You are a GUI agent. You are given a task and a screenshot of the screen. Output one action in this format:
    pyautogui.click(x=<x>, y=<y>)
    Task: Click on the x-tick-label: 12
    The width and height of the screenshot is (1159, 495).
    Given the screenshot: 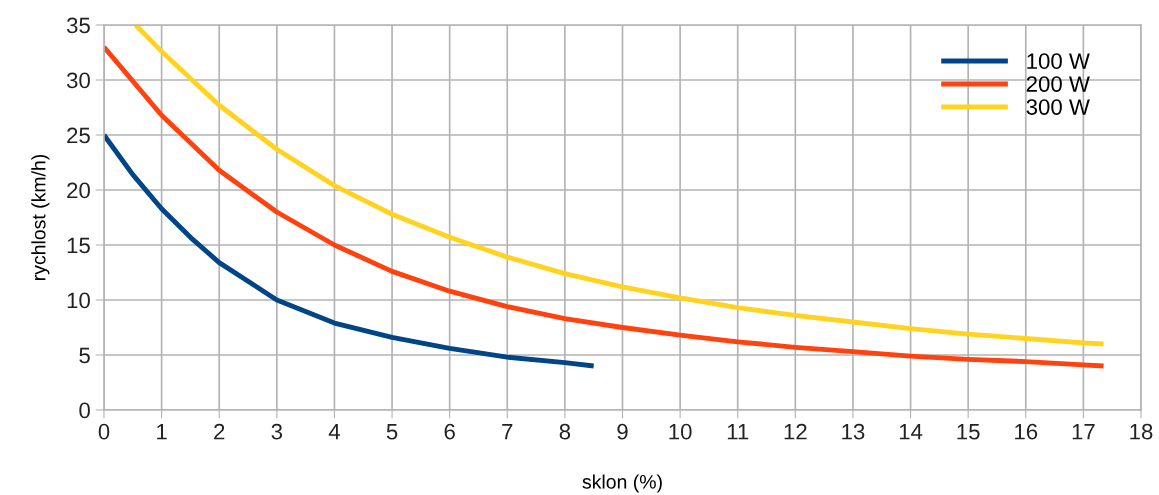 What is the action you would take?
    pyautogui.click(x=795, y=431)
    